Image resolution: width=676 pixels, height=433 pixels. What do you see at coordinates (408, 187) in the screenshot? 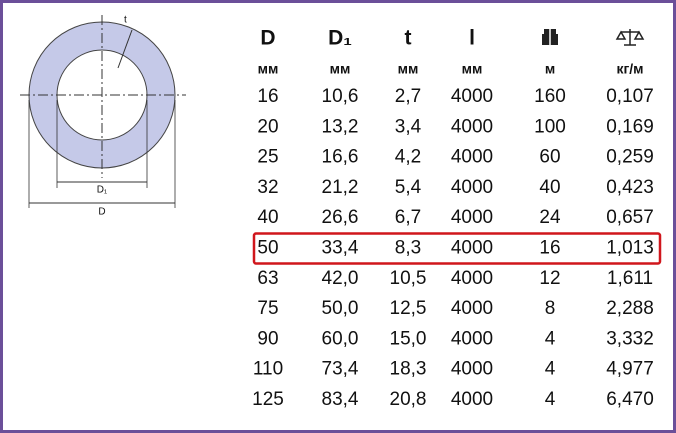
I see `cell: 5,4` at bounding box center [408, 187].